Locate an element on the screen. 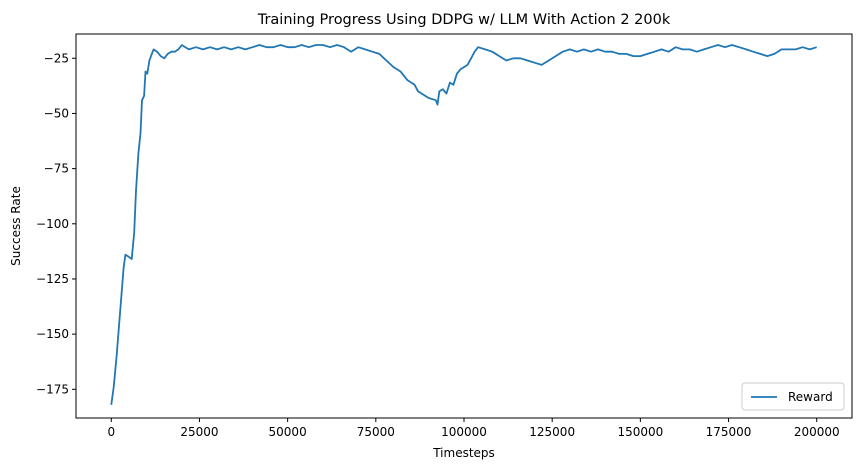  x-tick-label: 175000 is located at coordinates (729, 432).